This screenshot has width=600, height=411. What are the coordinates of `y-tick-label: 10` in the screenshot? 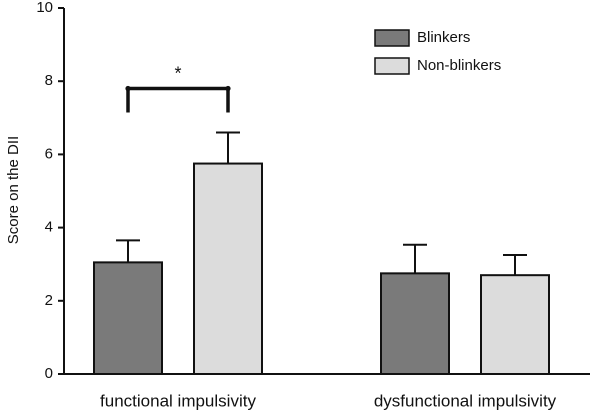 It's located at (44, 8).